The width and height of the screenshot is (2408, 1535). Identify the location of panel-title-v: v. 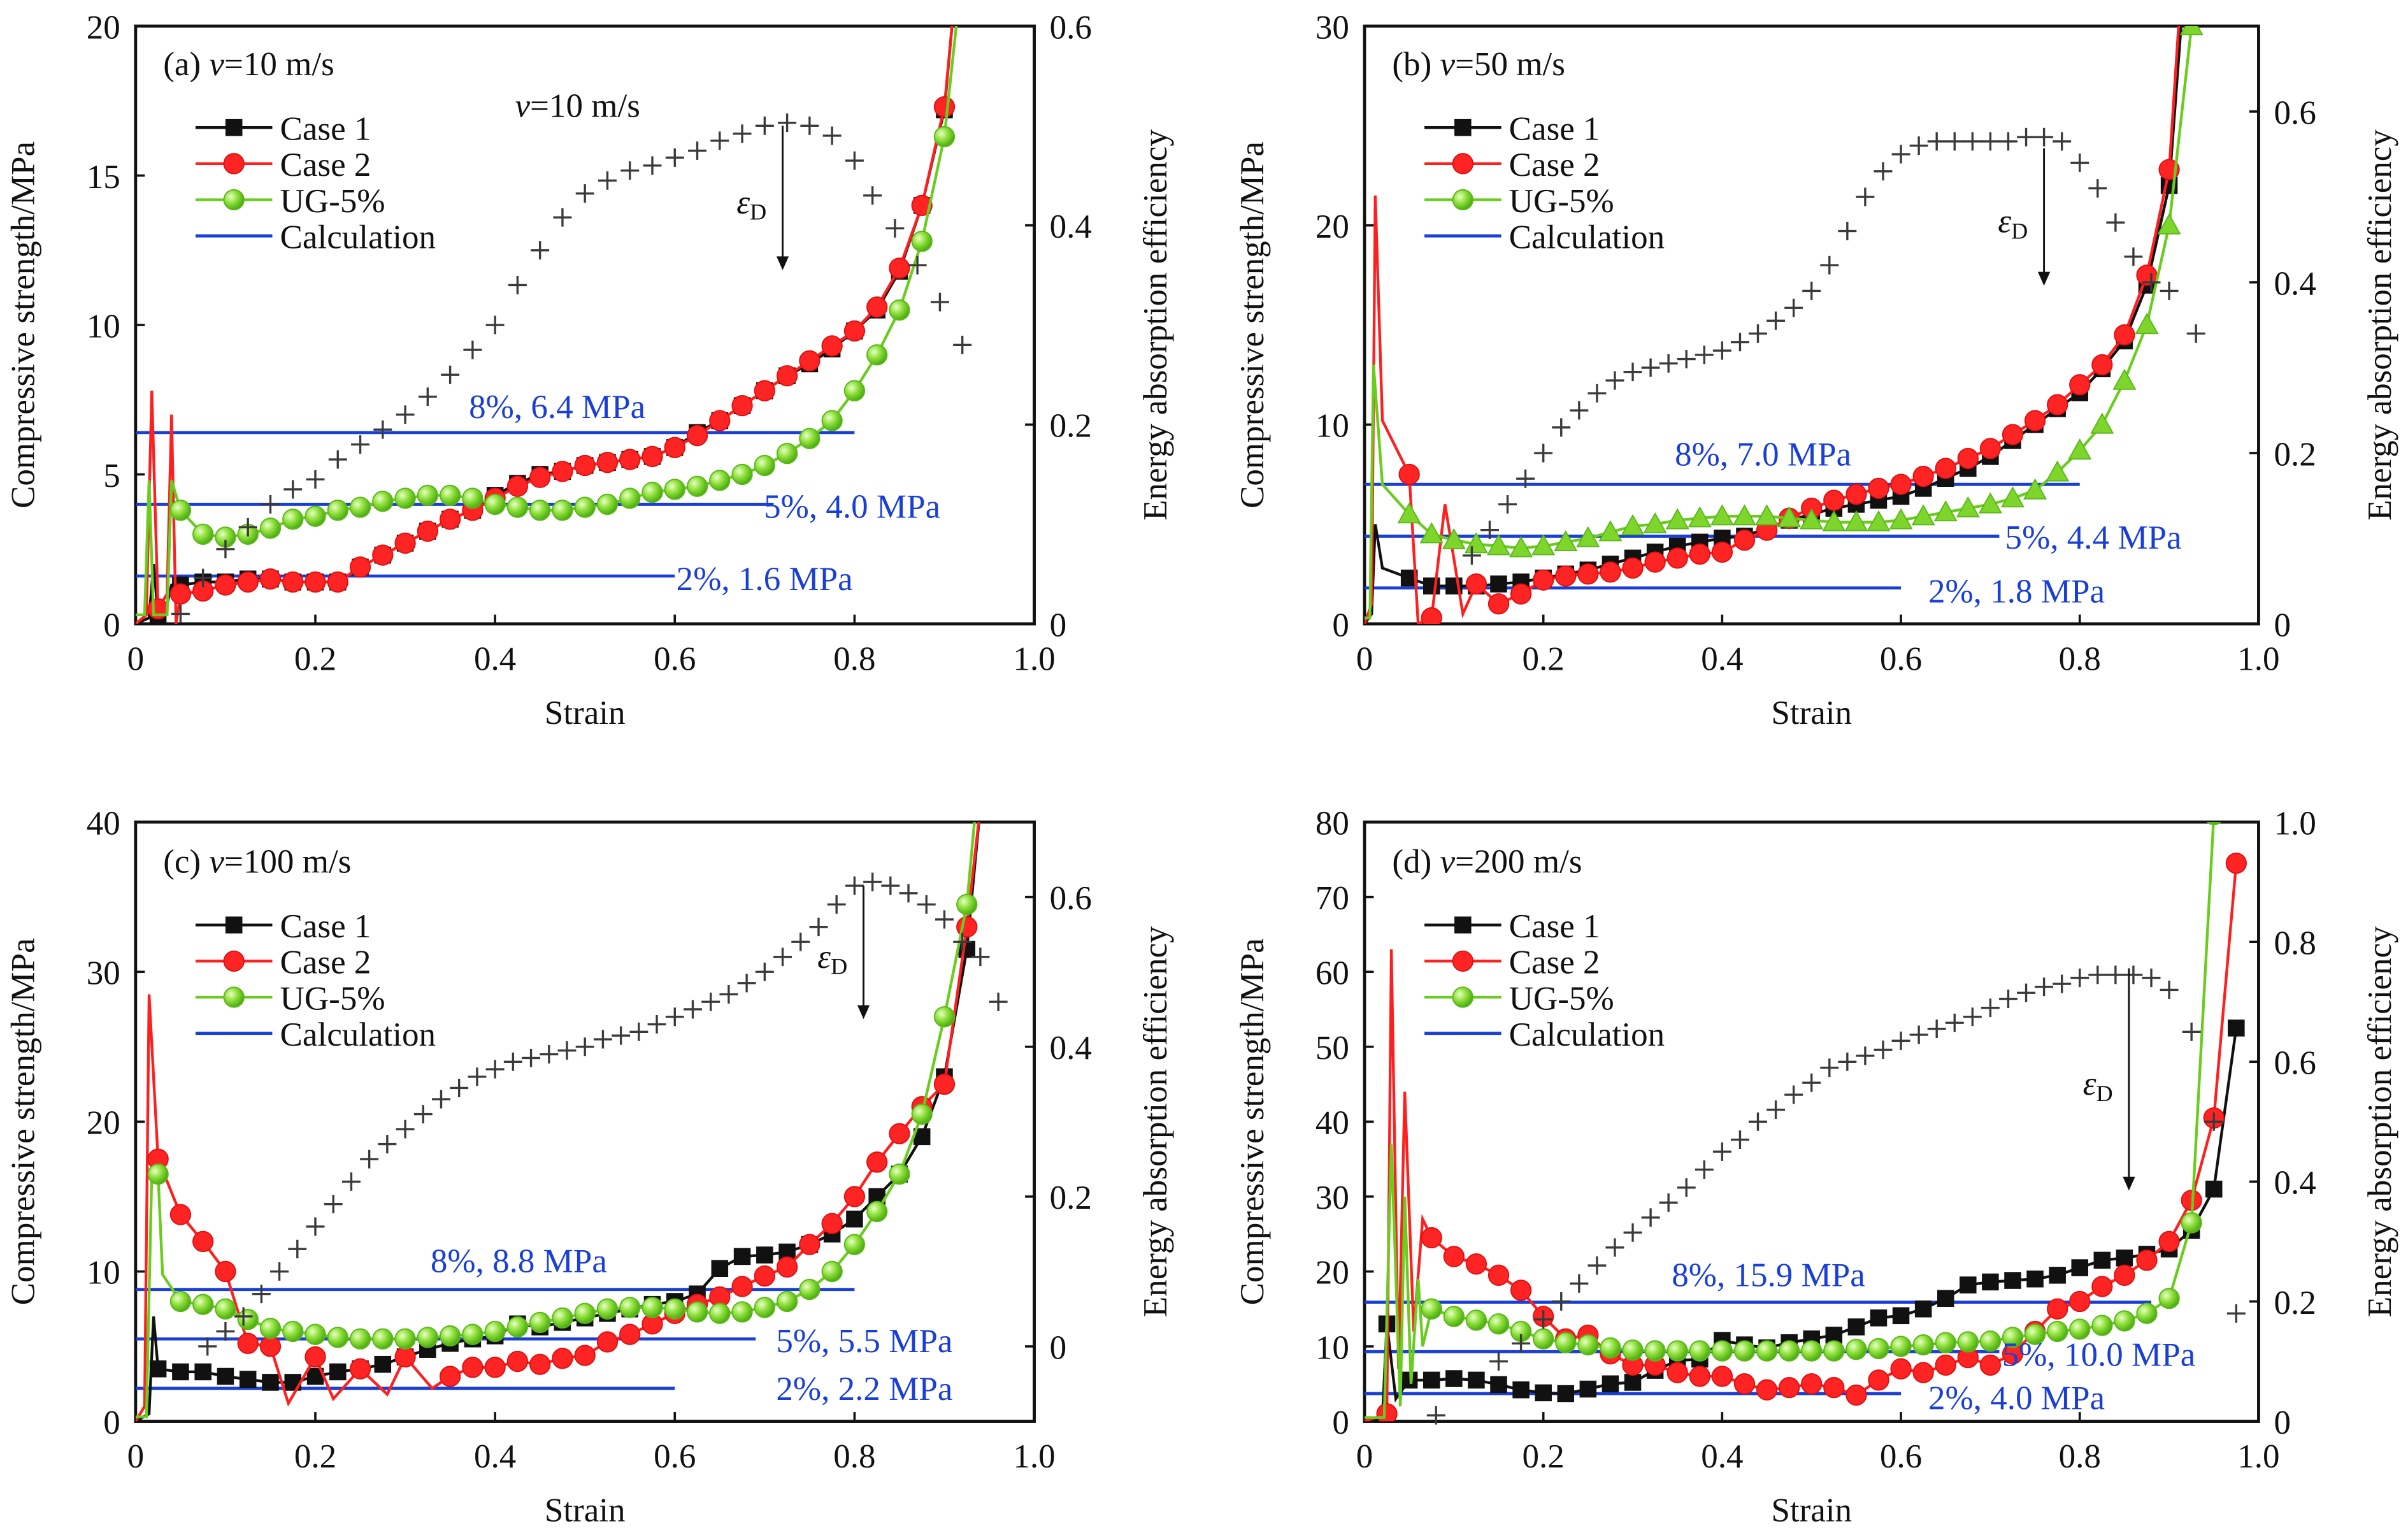
(216, 863).